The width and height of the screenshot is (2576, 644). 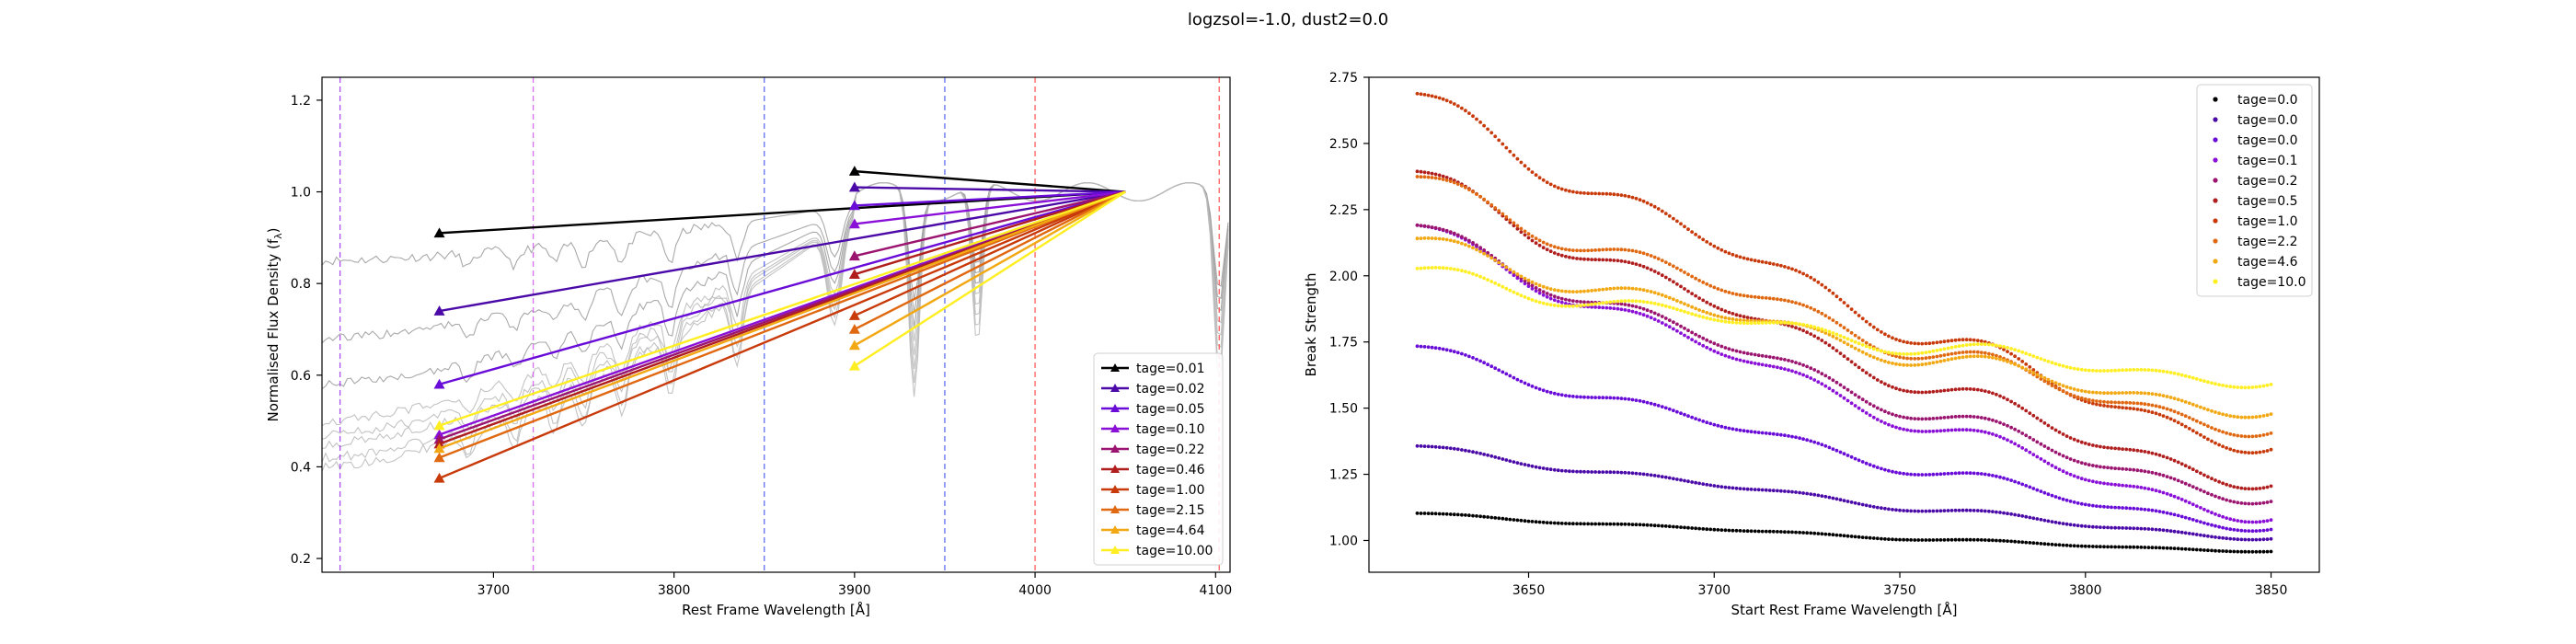 What do you see at coordinates (1174, 551) in the screenshot?
I see `legend-label: tage=10.00` at bounding box center [1174, 551].